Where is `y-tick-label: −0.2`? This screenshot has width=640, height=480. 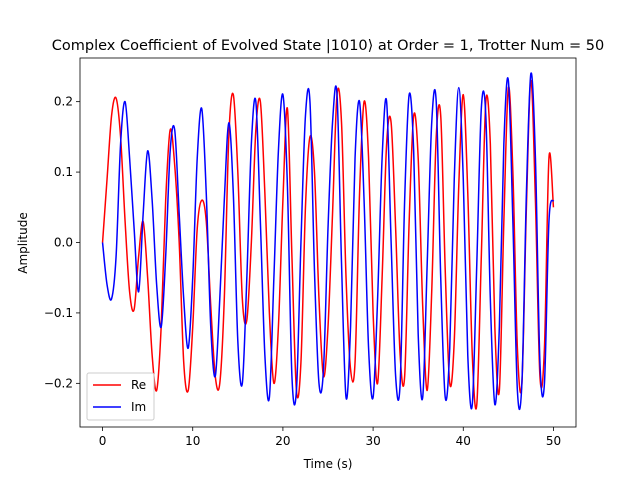
y-tick-label: −0.2 is located at coordinates (58, 383).